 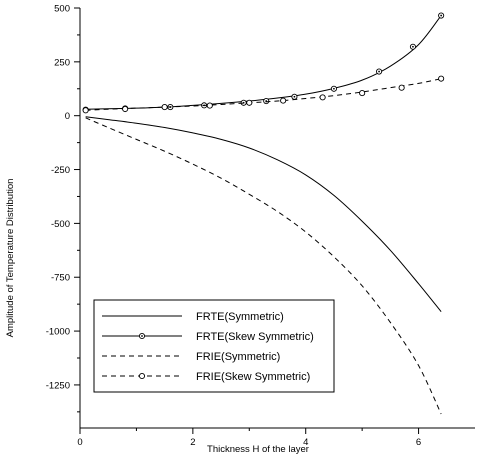 What do you see at coordinates (258, 449) in the screenshot?
I see `x-axis-label: Thickness H of the layer` at bounding box center [258, 449].